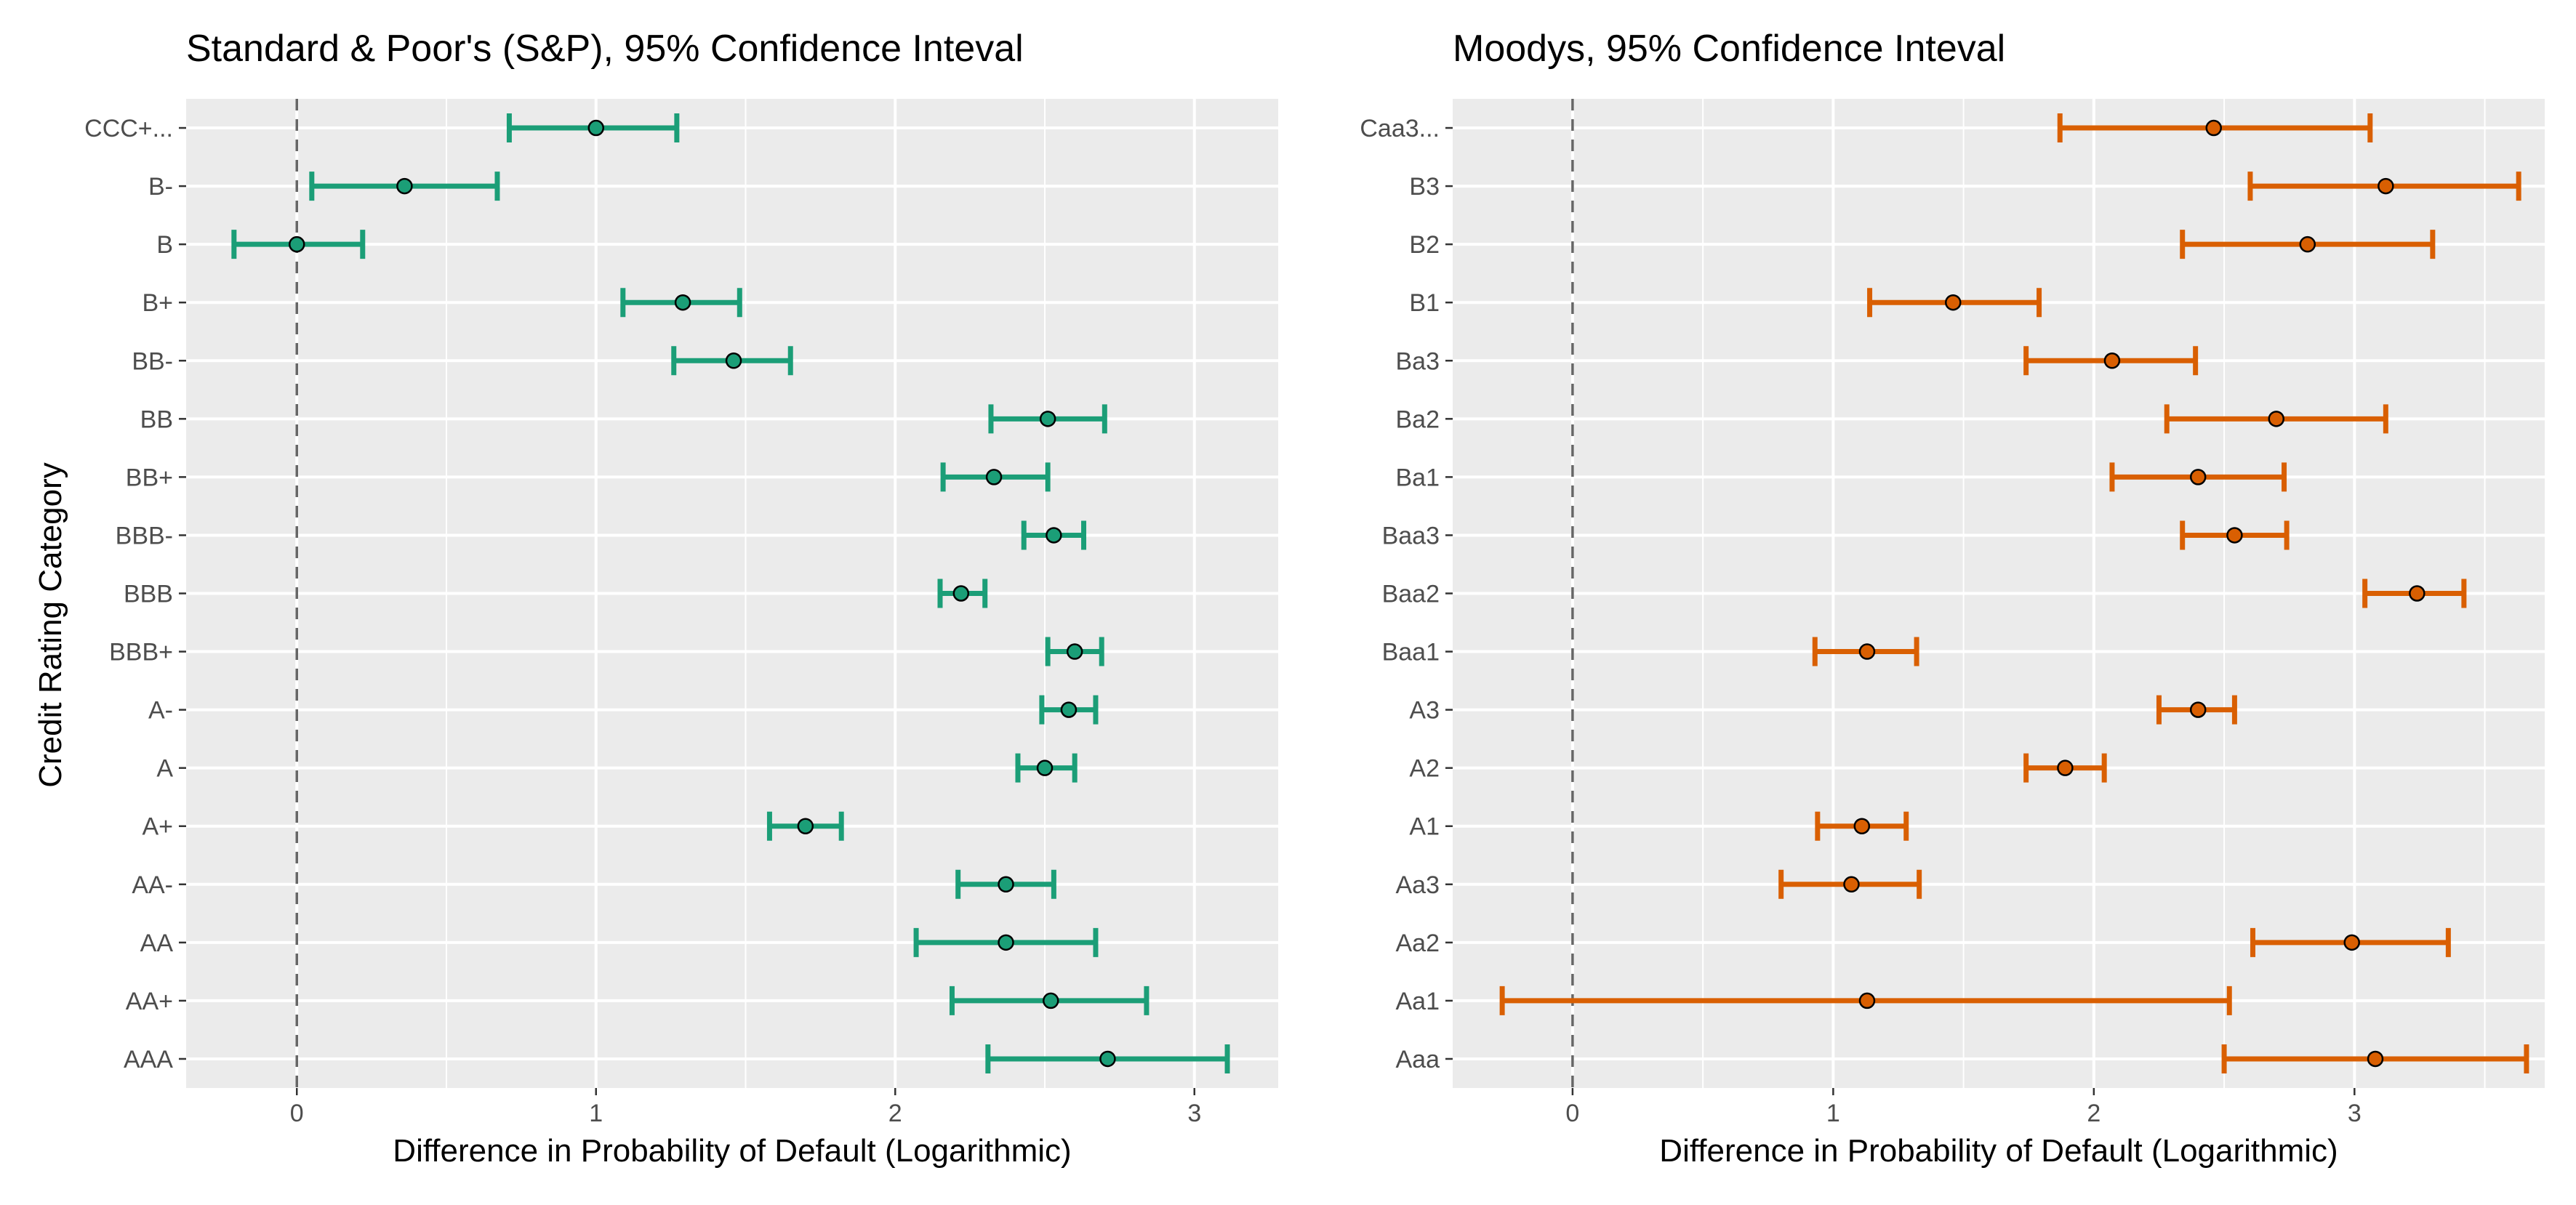 The image size is (2576, 1205). I want to click on sp-y-tick-label: A-, so click(160, 711).